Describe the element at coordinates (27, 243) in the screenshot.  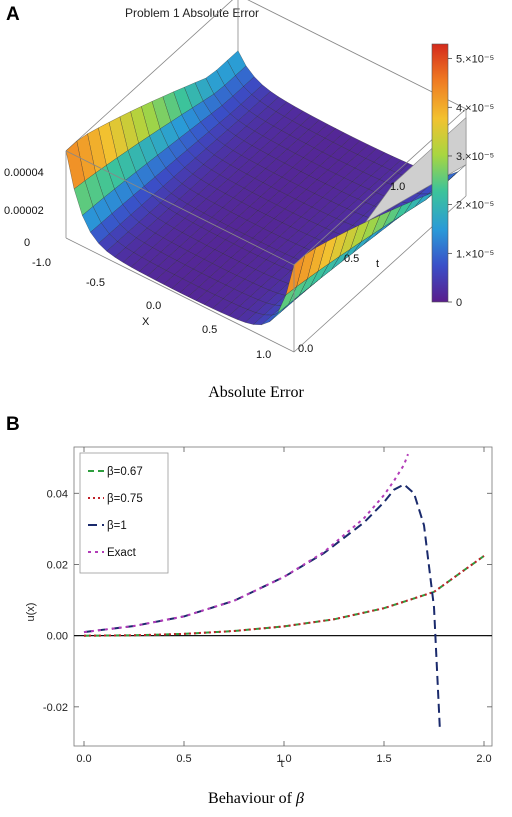
I see `z-tick-label: 0` at that location.